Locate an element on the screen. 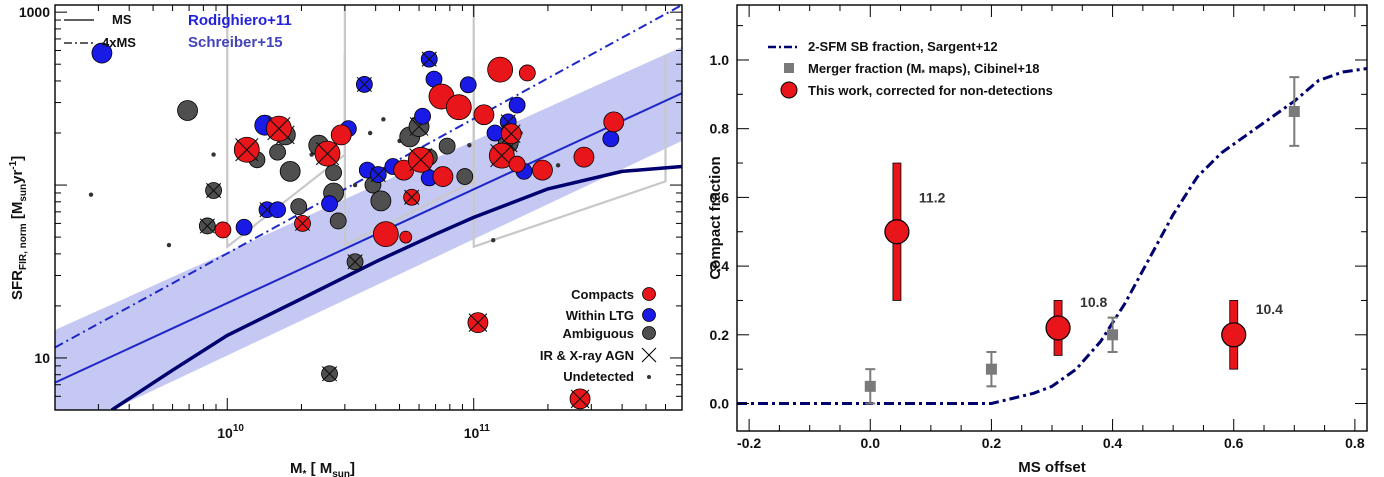 The image size is (1384, 477). right-y-tick-label-2: 0.4 is located at coordinates (720, 266).